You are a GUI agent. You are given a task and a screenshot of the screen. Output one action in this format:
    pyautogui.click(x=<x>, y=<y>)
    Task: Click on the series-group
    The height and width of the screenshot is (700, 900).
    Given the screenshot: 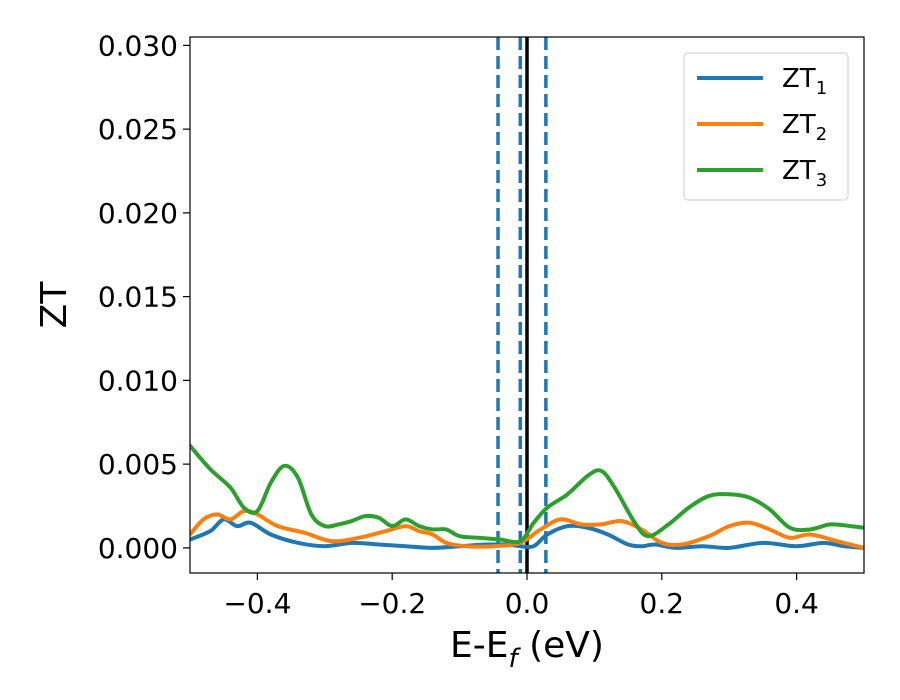 What is the action you would take?
    pyautogui.click(x=527, y=496)
    